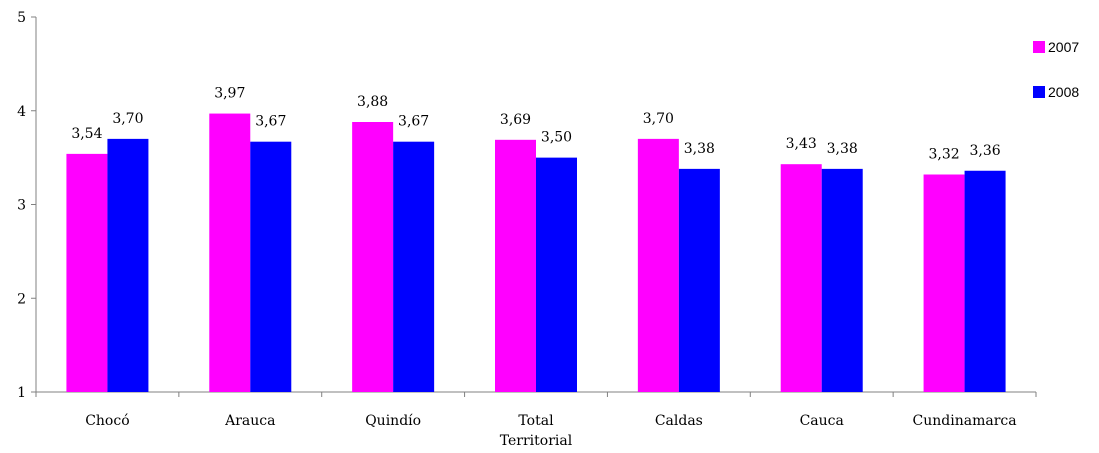  What do you see at coordinates (21, 18) in the screenshot?
I see `y-tick-label: 5` at bounding box center [21, 18].